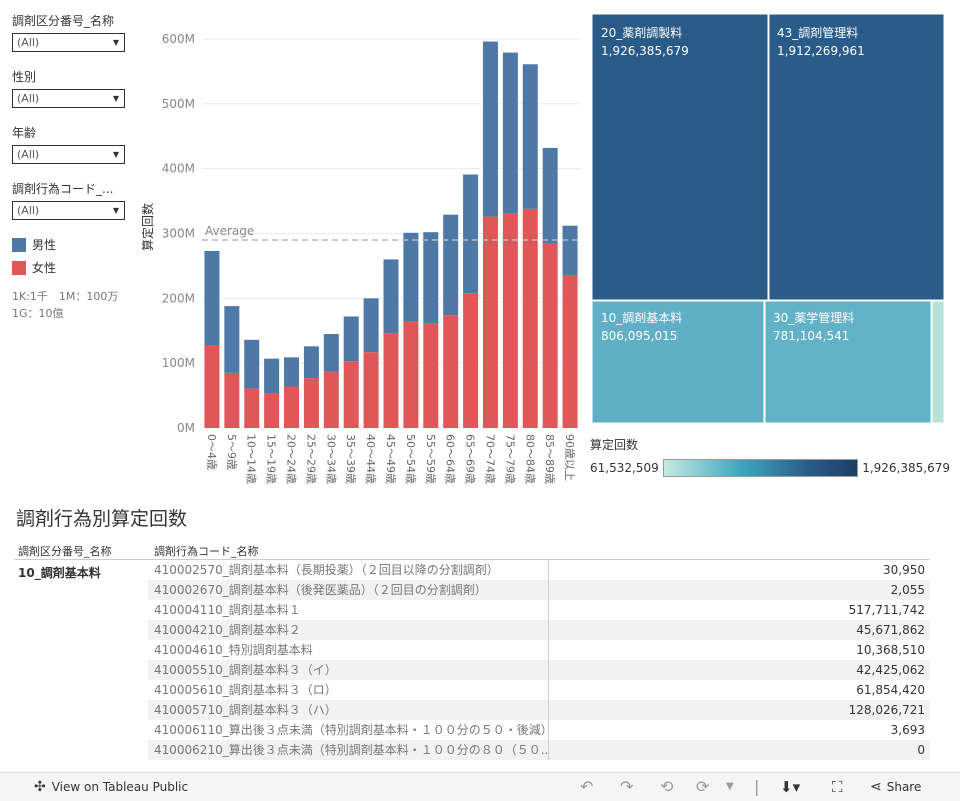  What do you see at coordinates (539, 570) in the screenshot?
I see `table-row: 410002570_調剤基本料（長期投薬）（２回目以降の分割調剤） 30,950` at bounding box center [539, 570].